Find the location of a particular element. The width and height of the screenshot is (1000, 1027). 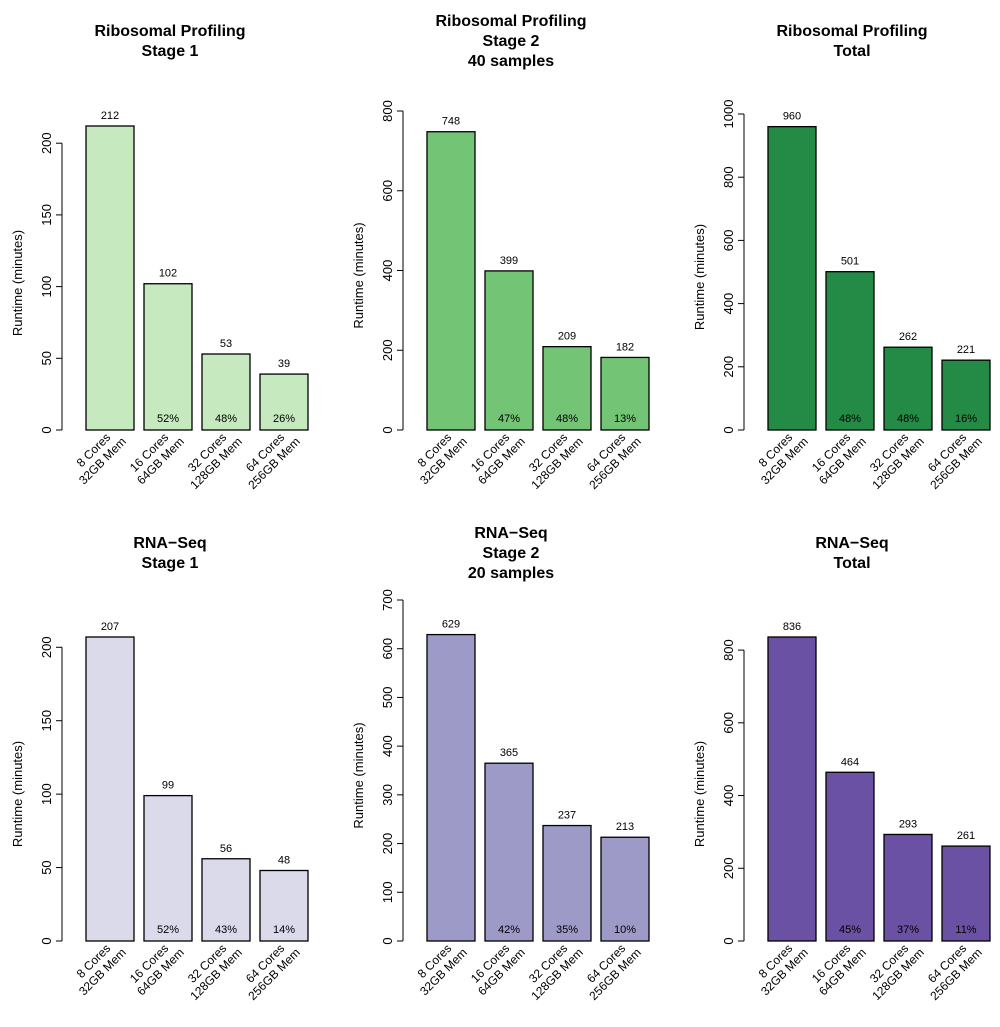

bar-value-label: 213 is located at coordinates (625, 827).